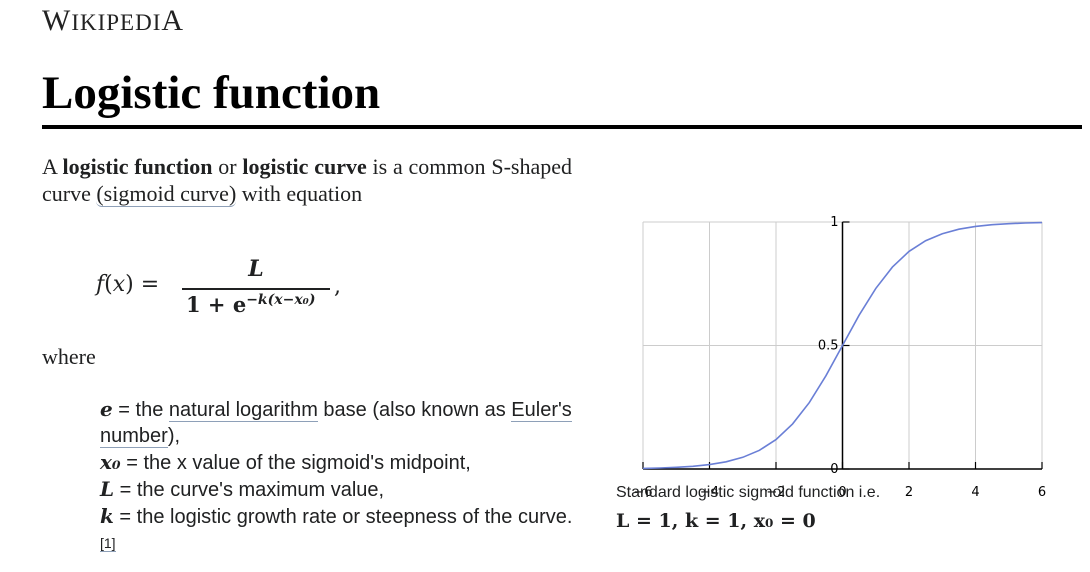 The width and height of the screenshot is (1090, 572). What do you see at coordinates (304, 166) in the screenshot?
I see `term-logistic-curve: logistic curve` at bounding box center [304, 166].